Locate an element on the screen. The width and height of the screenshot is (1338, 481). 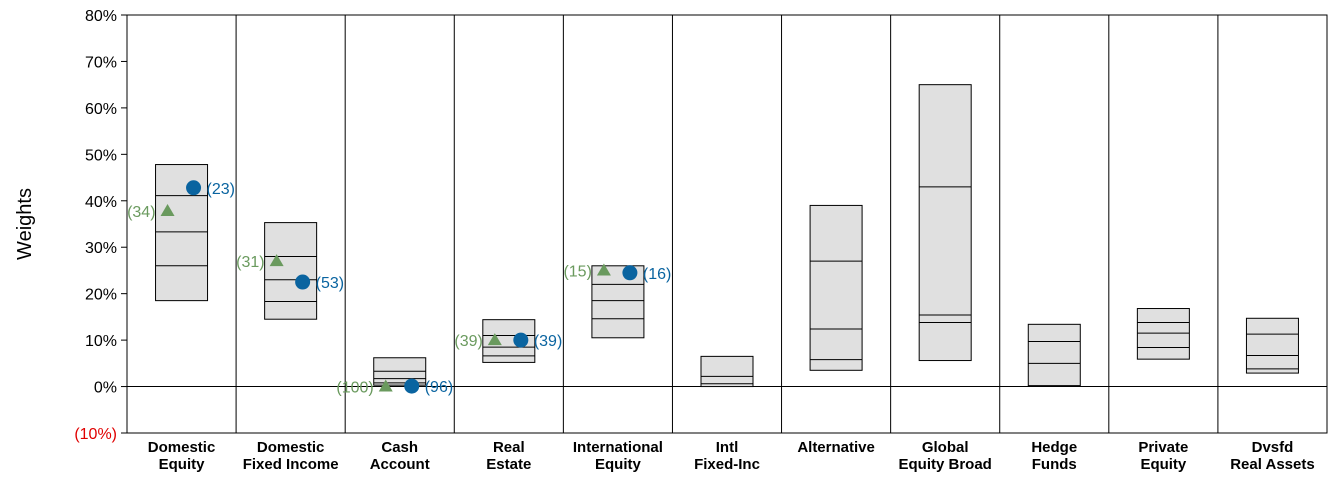
y-tick-label: 0% is located at coordinates (105, 388).